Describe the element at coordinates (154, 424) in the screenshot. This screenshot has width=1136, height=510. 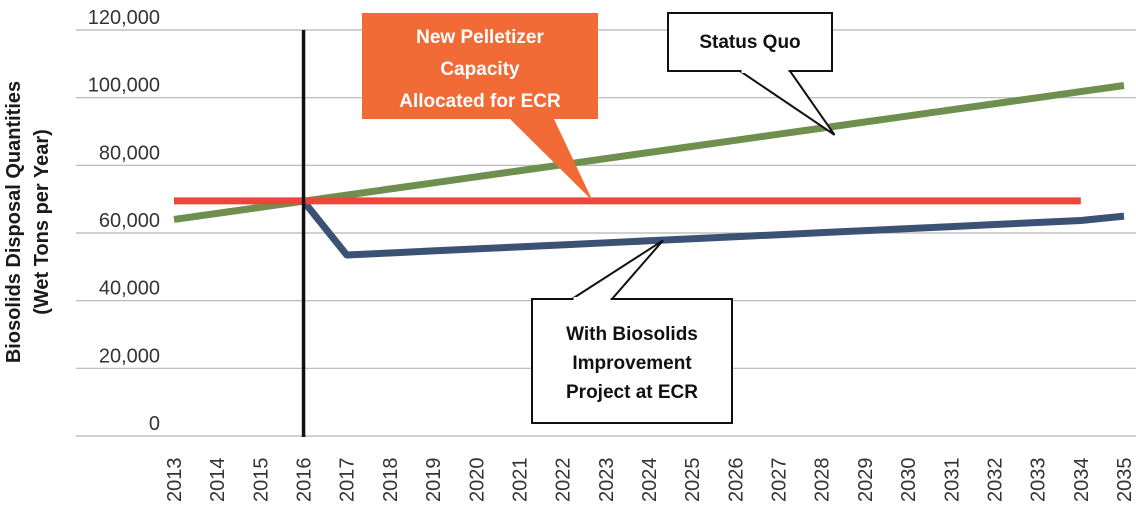
I see `y-tick-label: 0` at that location.